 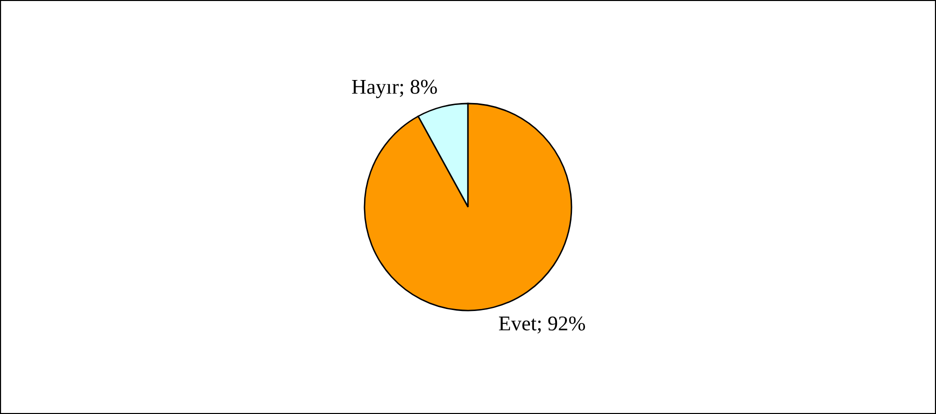 I want to click on slice-label: Hayır; 8%, so click(x=394, y=89).